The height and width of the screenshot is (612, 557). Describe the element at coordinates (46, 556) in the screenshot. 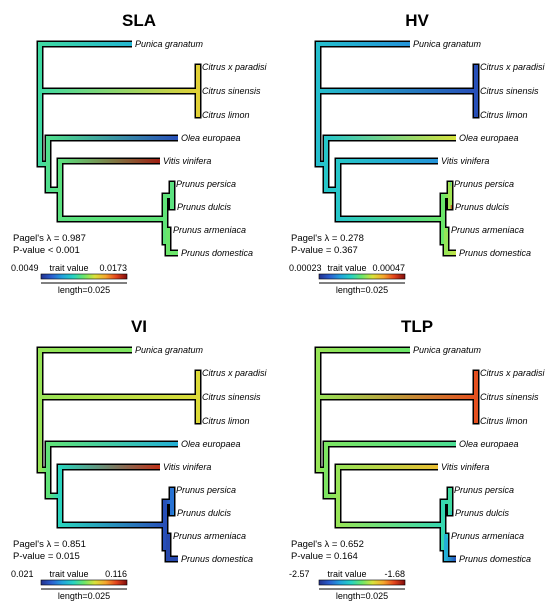

I see `pvalue-text: P-value = 0.015` at that location.